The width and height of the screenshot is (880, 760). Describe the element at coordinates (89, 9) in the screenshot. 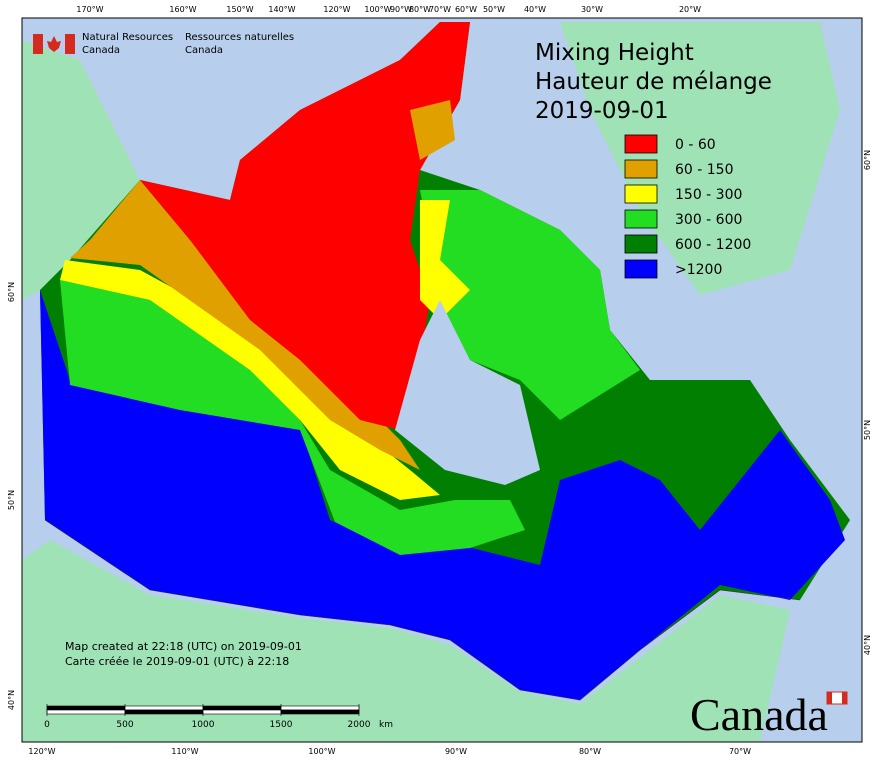

I see `graticule-label: 170°W` at that location.